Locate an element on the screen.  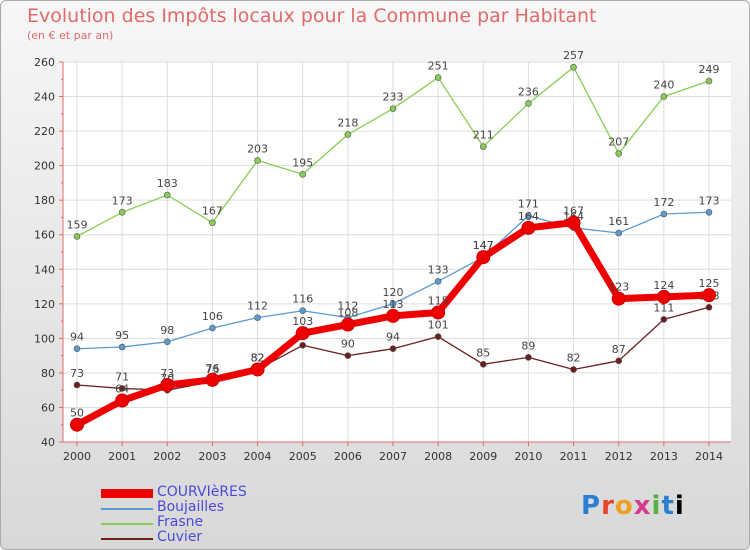
data-label-frasne-2009: 211 is located at coordinates (483, 135).